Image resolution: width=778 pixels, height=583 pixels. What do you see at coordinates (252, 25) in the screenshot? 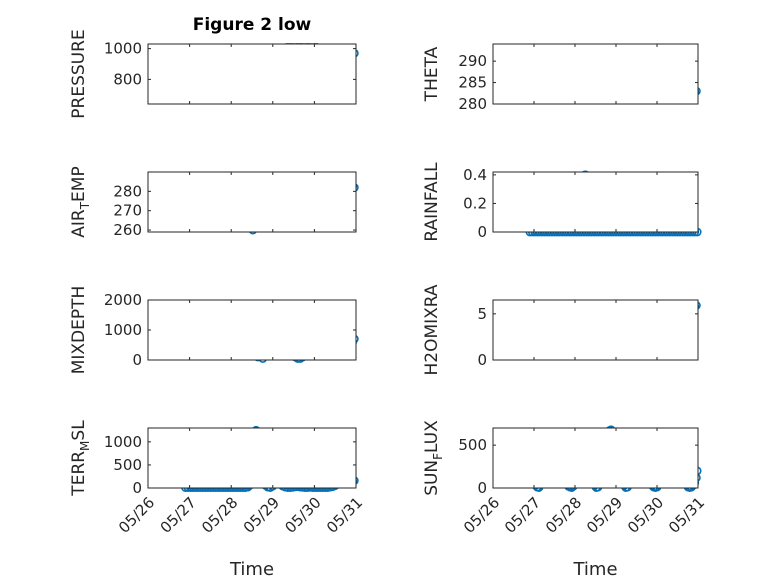
I see `figure-title: Figure 2 low` at bounding box center [252, 25].